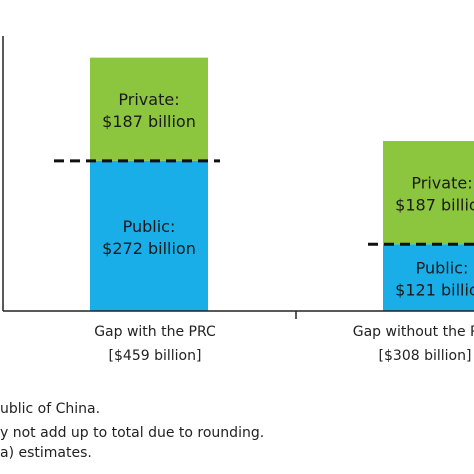 Image resolution: width=474 pixels, height=474 pixels. I want to click on data-label-public-0-0: Public:, so click(149, 226).